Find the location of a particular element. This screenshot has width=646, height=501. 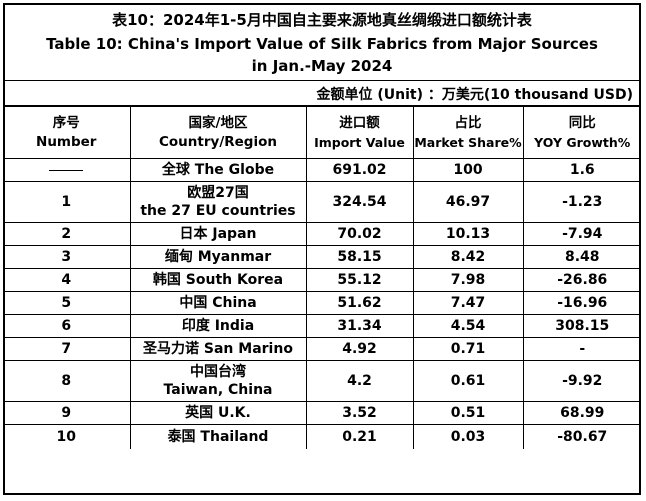

row-share: 0.03 is located at coordinates (468, 436).